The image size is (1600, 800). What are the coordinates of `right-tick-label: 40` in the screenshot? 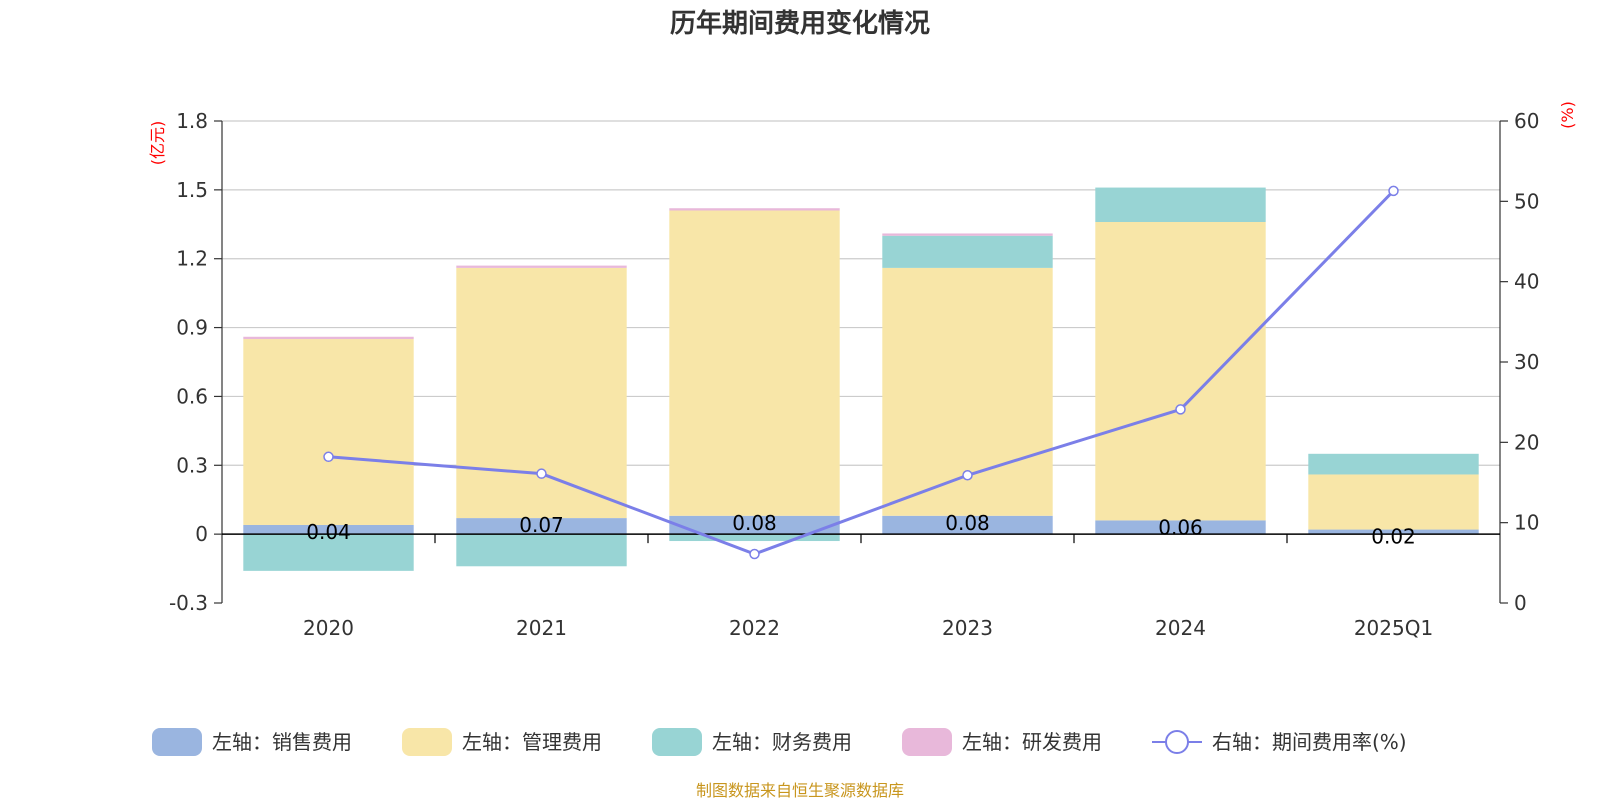 It's located at (1526, 282).